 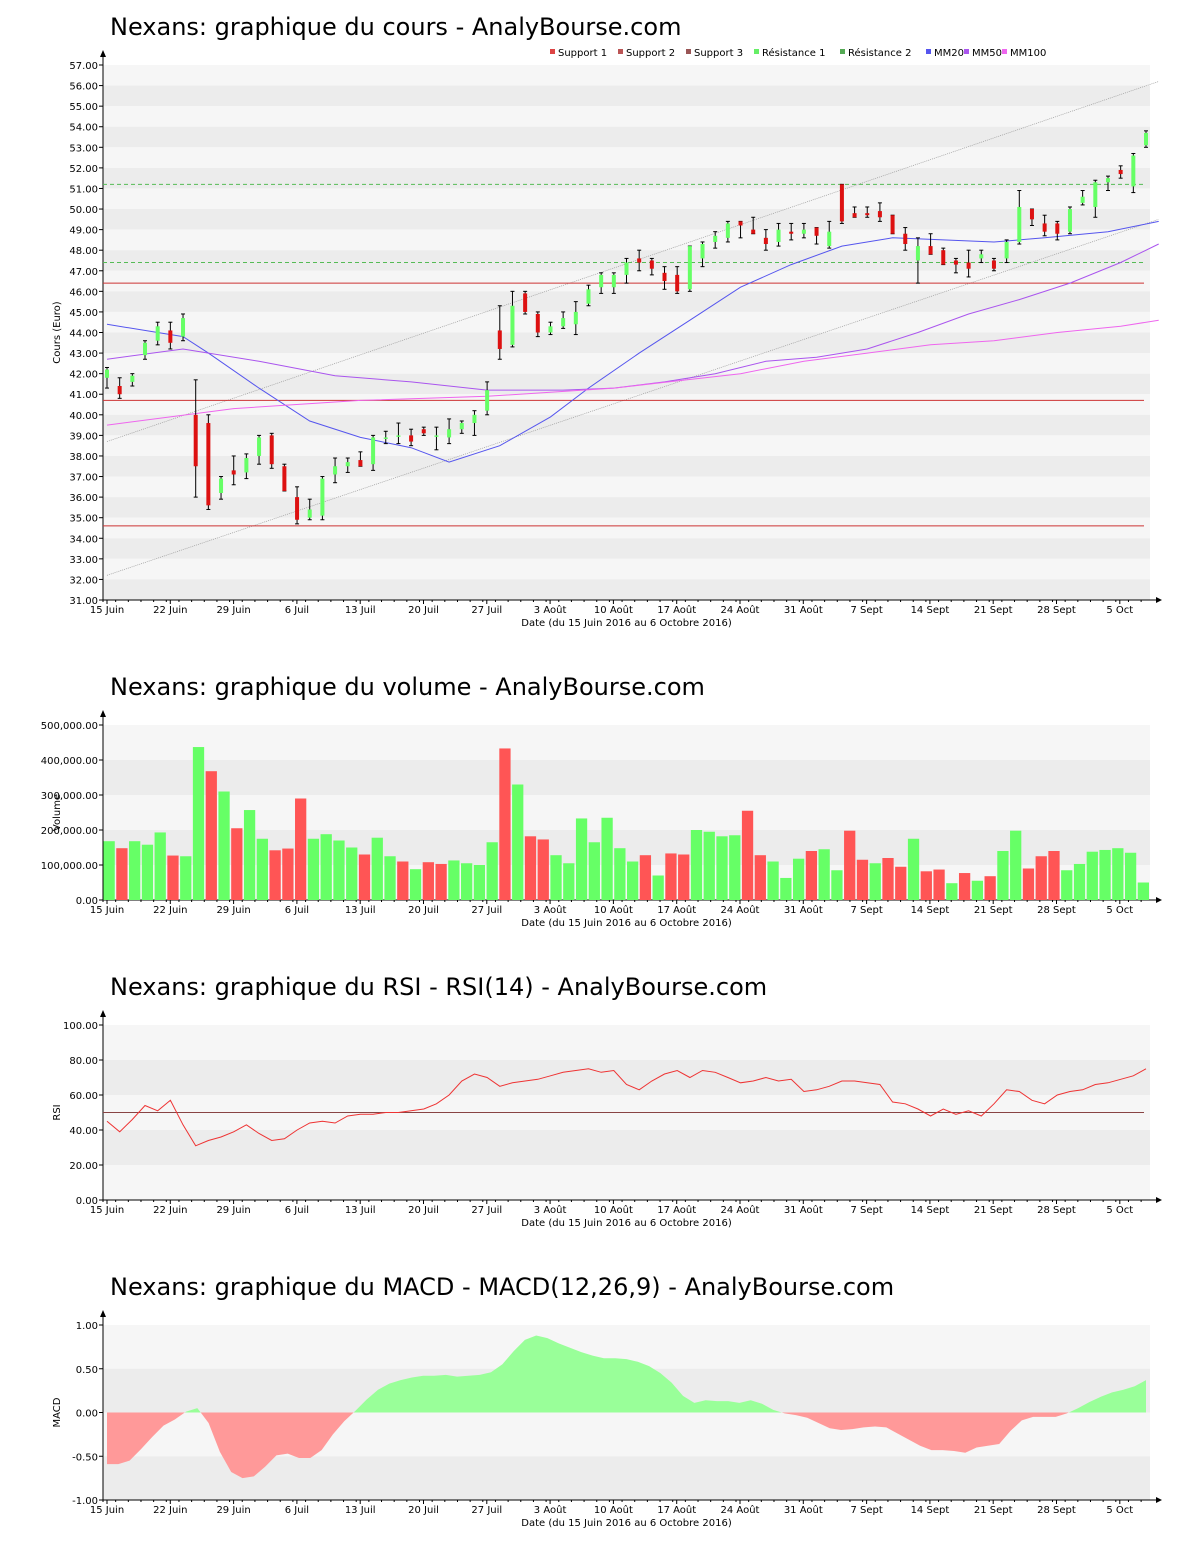 What do you see at coordinates (87, 1370) in the screenshot?
I see `macd-ytick-label: 0.50` at bounding box center [87, 1370].